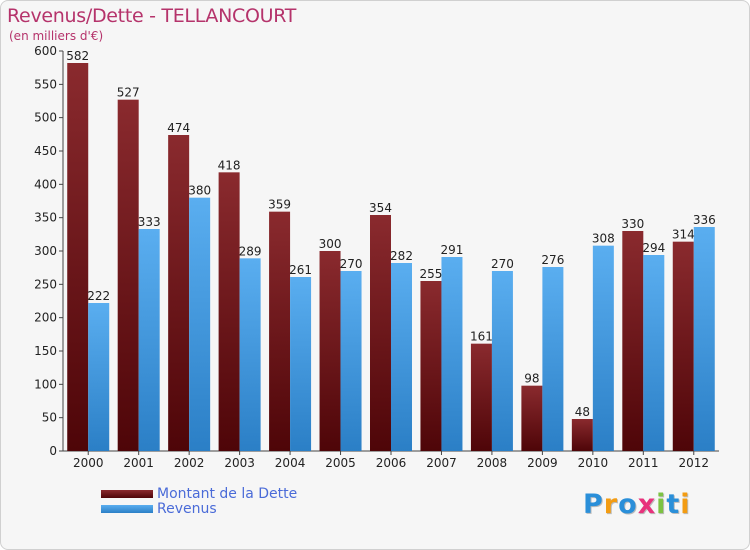 The image size is (750, 550). What do you see at coordinates (340, 463) in the screenshot?
I see `x-tick-label: 2005` at bounding box center [340, 463].